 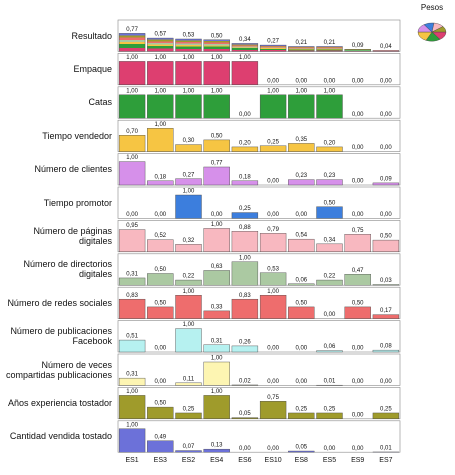 What do you see at coordinates (357, 460) in the screenshot?
I see `x-tick-label: ES9` at bounding box center [357, 460].